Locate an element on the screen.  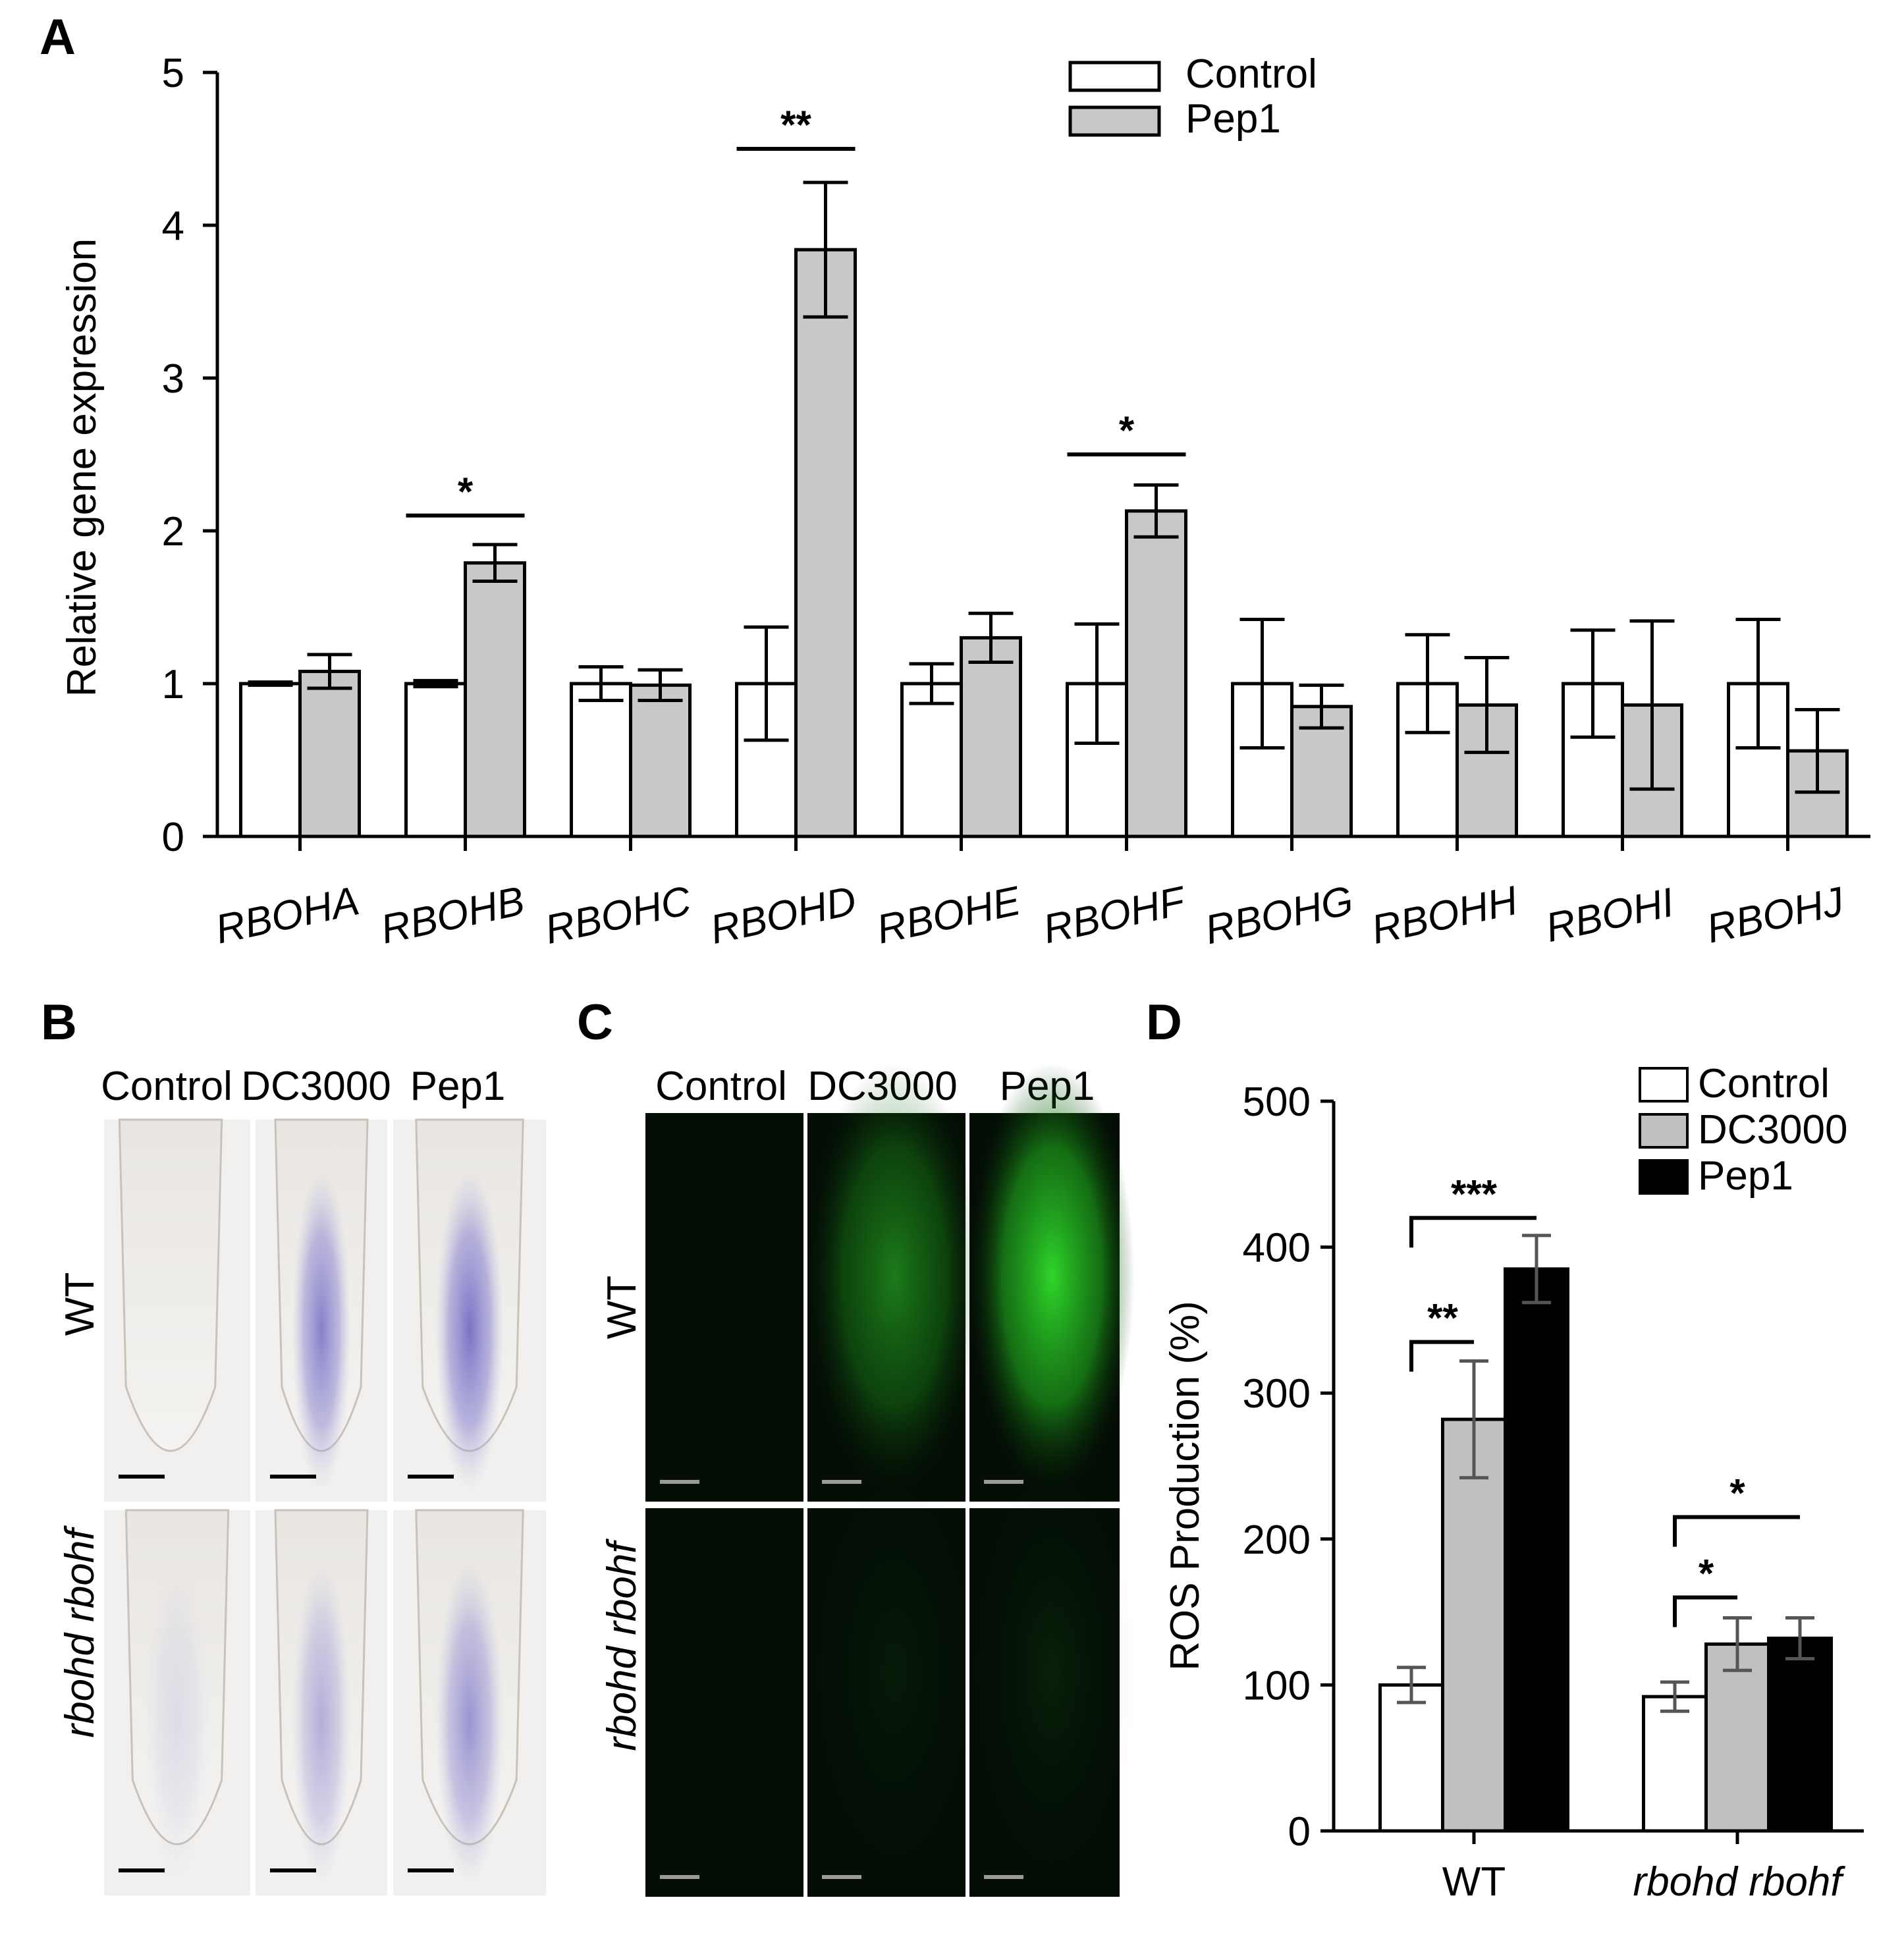
y-tick-label: 100 is located at coordinates (1277, 1685).